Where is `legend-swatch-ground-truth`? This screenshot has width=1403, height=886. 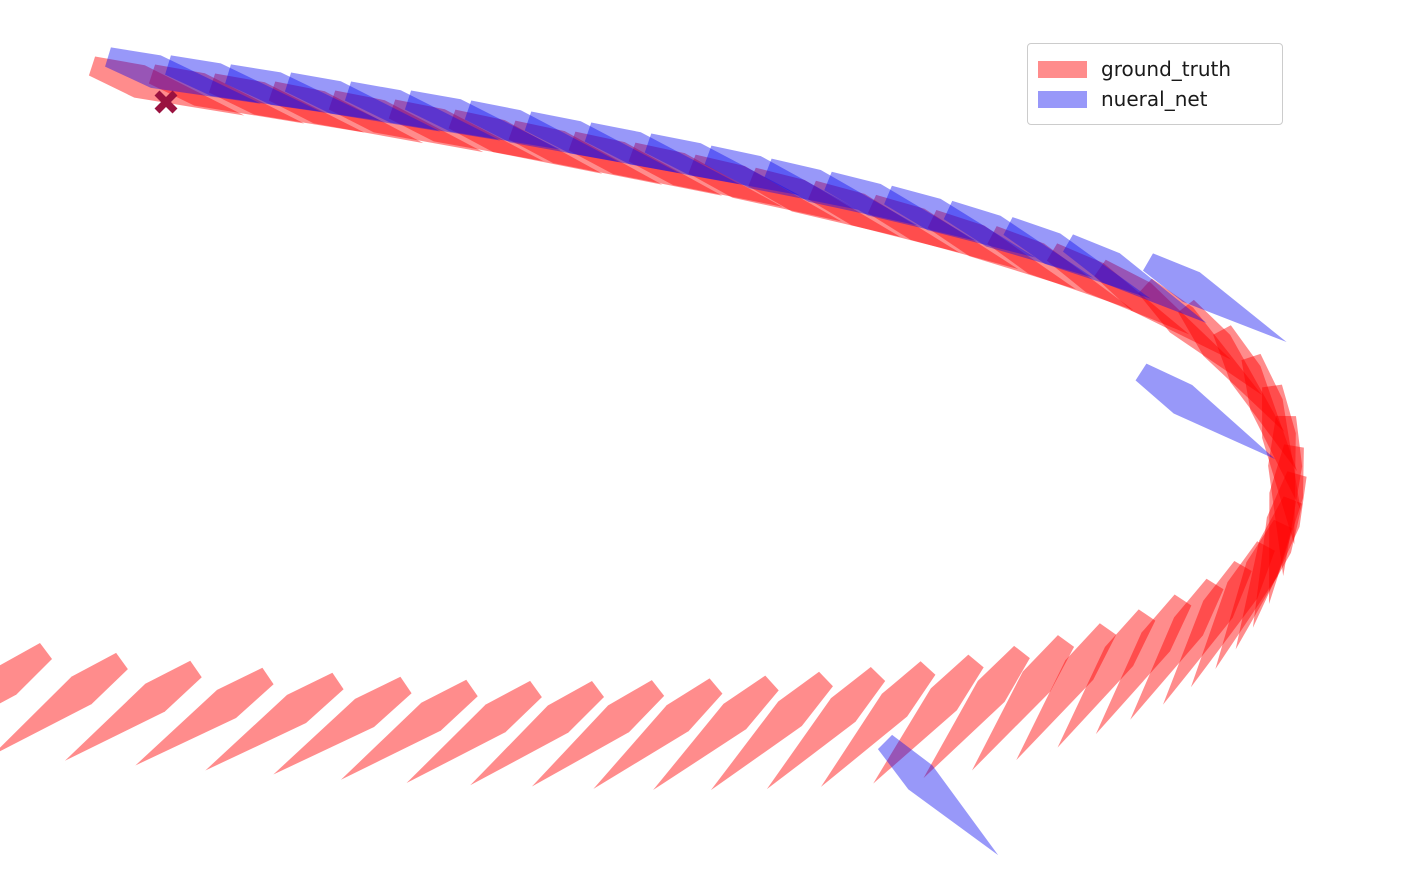 legend-swatch-ground-truth is located at coordinates (1062, 69).